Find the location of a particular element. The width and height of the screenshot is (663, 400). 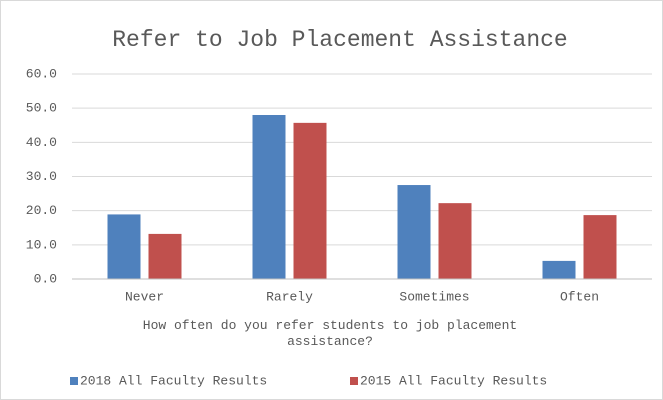

chart-title: Refer to Job Placement Assistance is located at coordinates (339, 40).